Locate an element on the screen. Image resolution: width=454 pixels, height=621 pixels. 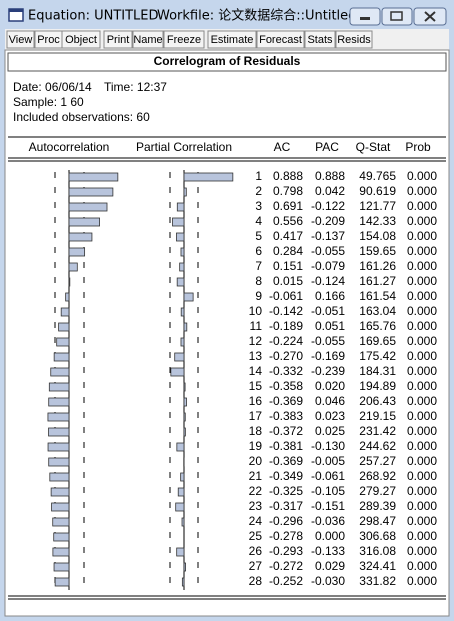
ac-value: 0.888 is located at coordinates (288, 176).